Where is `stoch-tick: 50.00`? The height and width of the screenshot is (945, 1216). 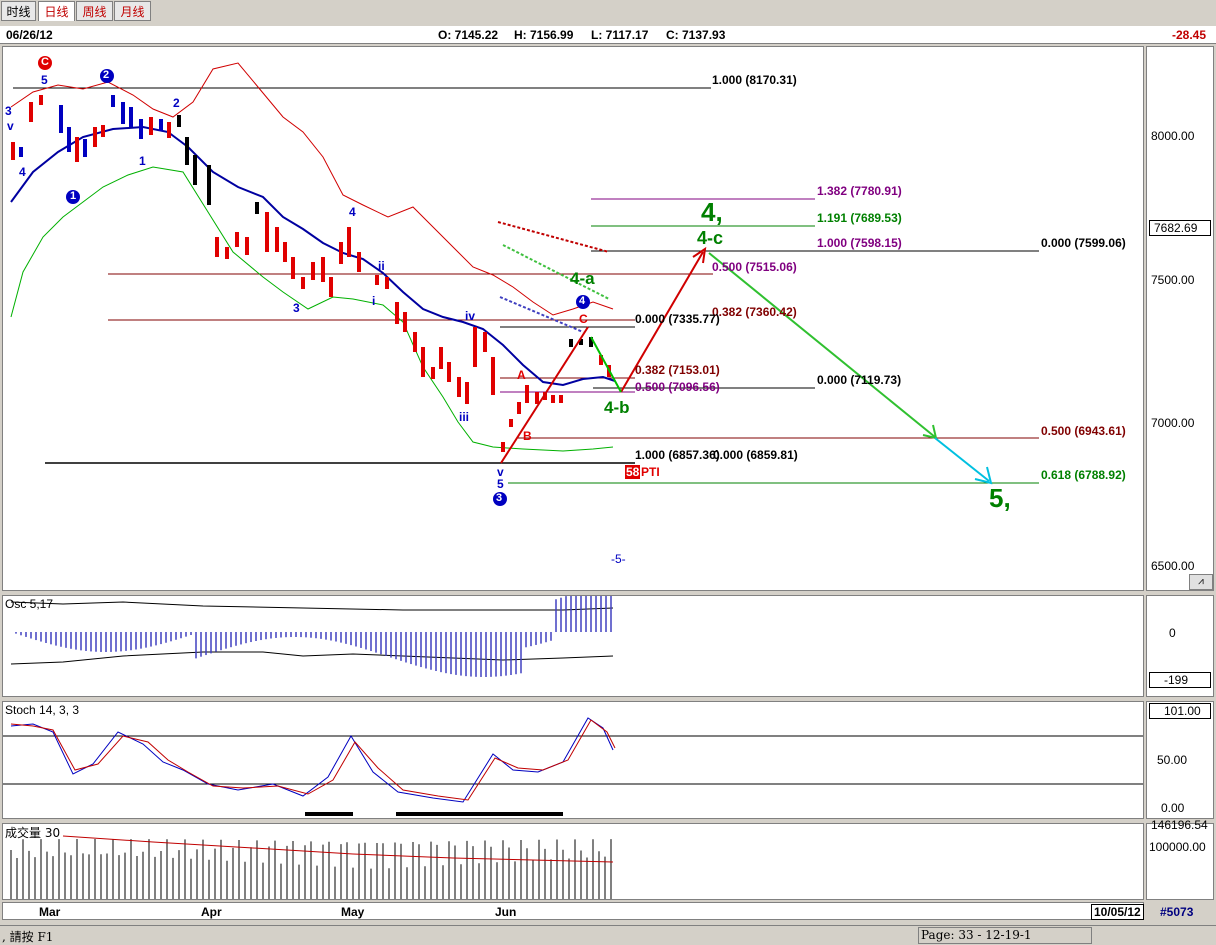 stoch-tick: 50.00 is located at coordinates (1172, 760).